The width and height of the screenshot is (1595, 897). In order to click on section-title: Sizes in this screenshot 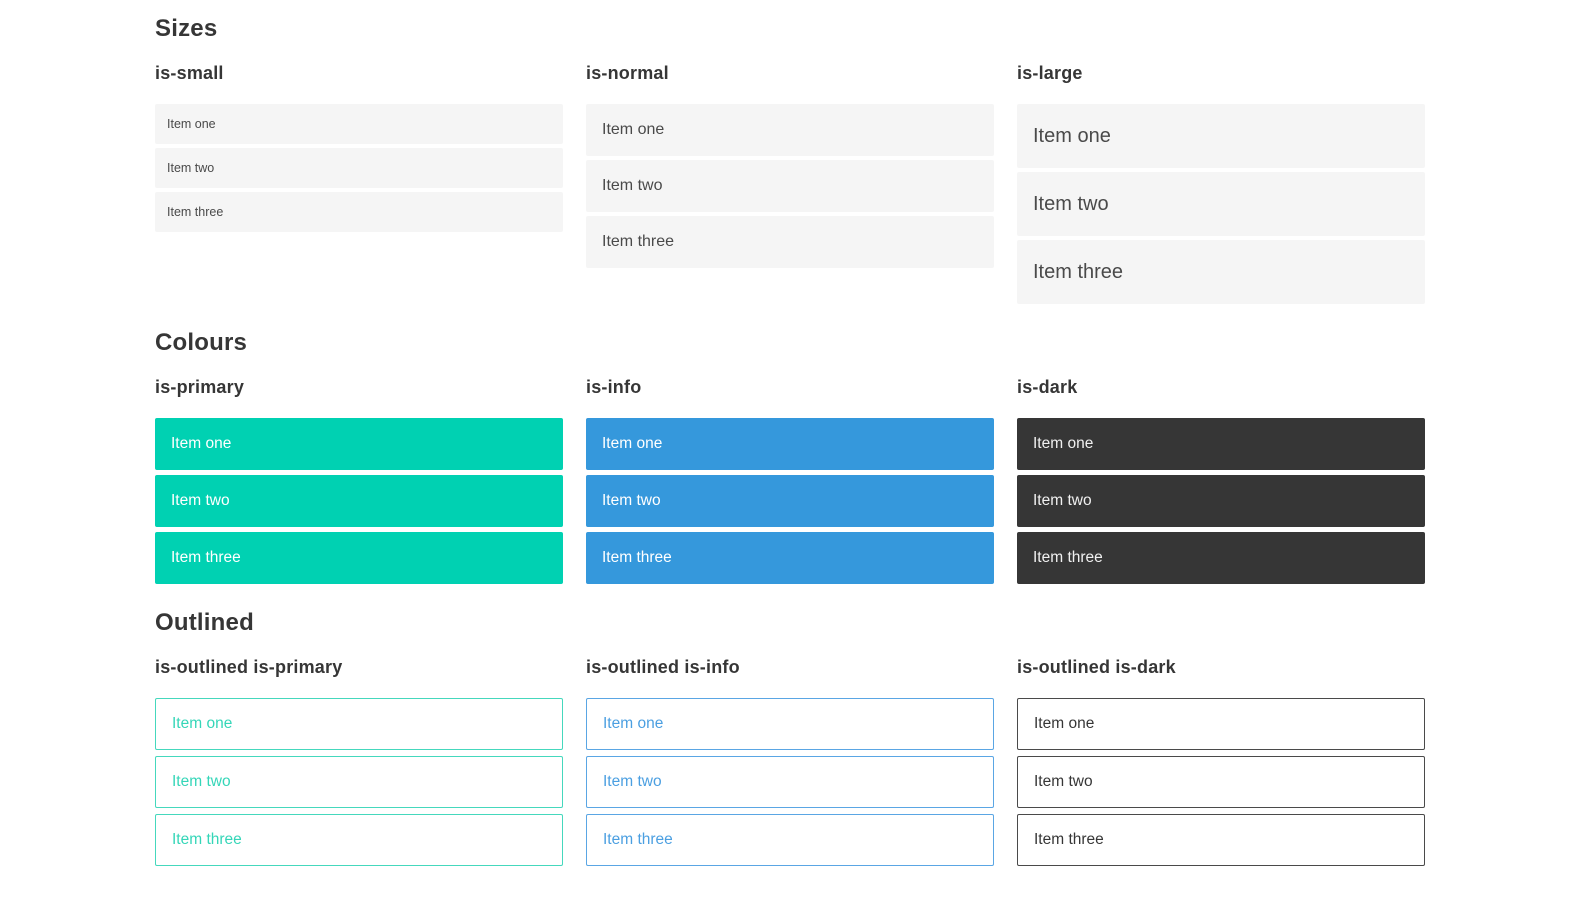, I will do `click(186, 28)`.